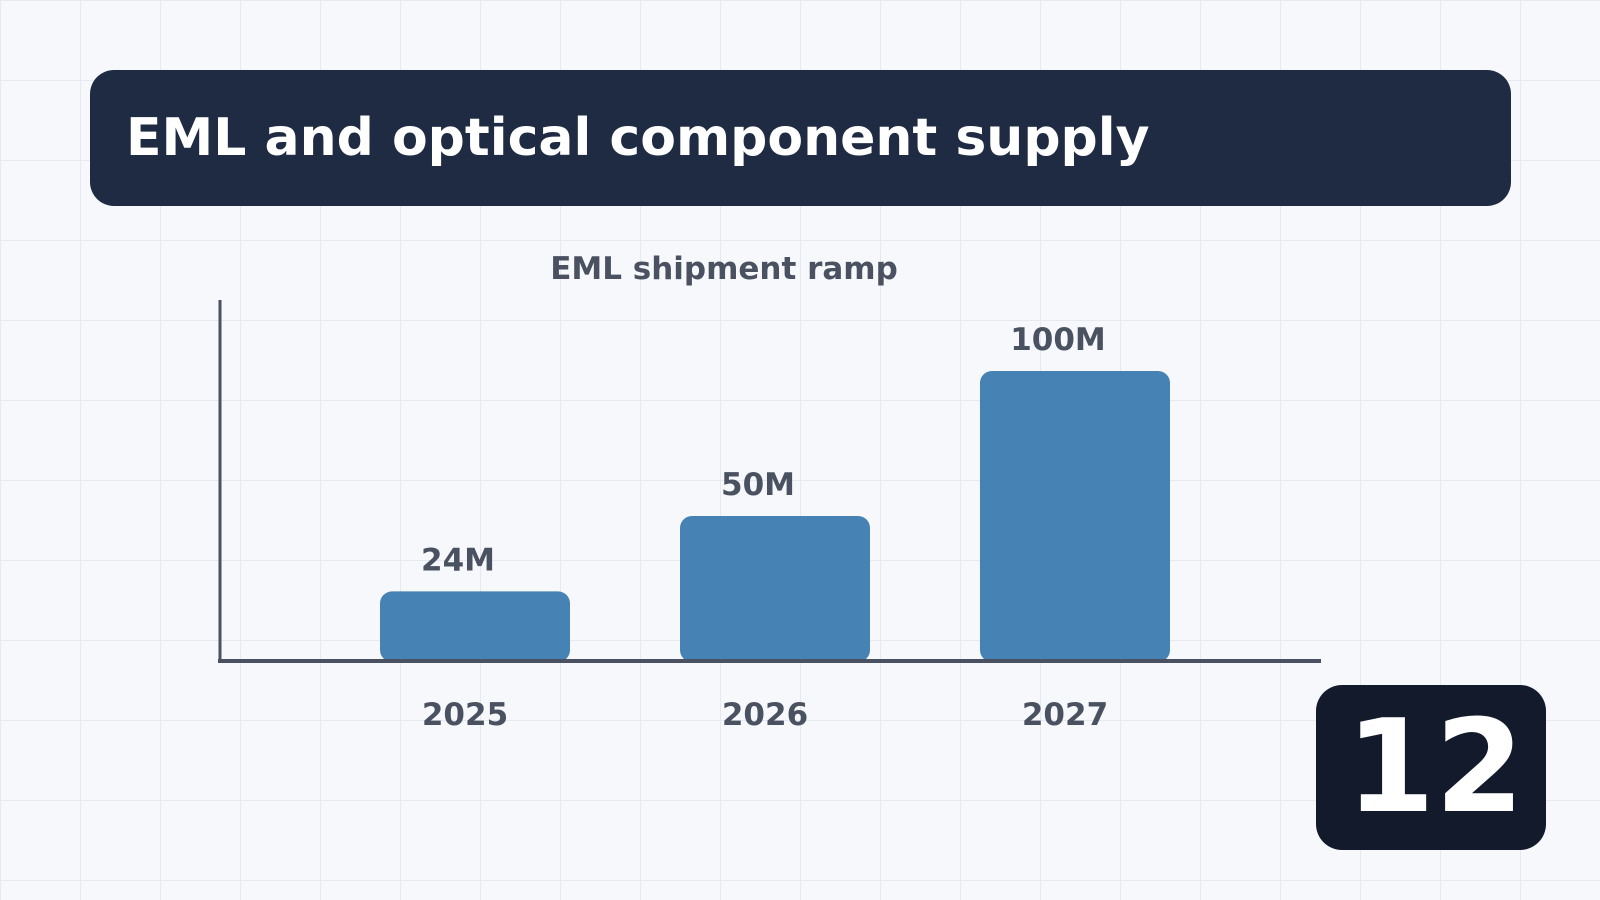 Image resolution: width=1600 pixels, height=900 pixels. What do you see at coordinates (475, 626) in the screenshot?
I see `bar-2025` at bounding box center [475, 626].